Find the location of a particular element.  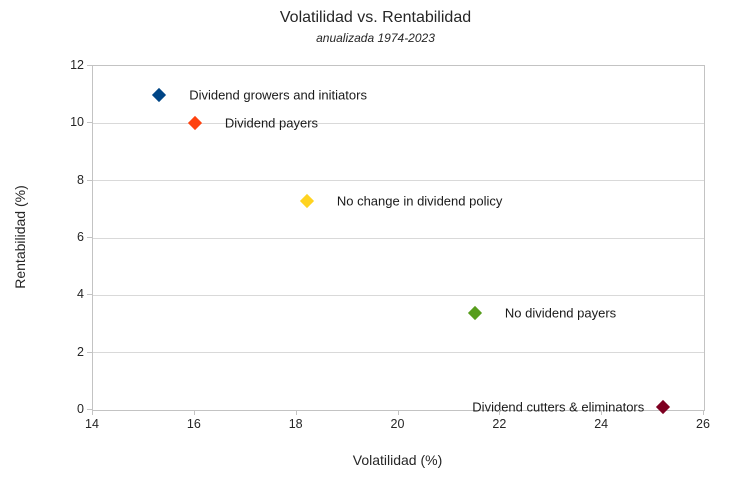

y-tick-label: 0 is located at coordinates (80, 409).